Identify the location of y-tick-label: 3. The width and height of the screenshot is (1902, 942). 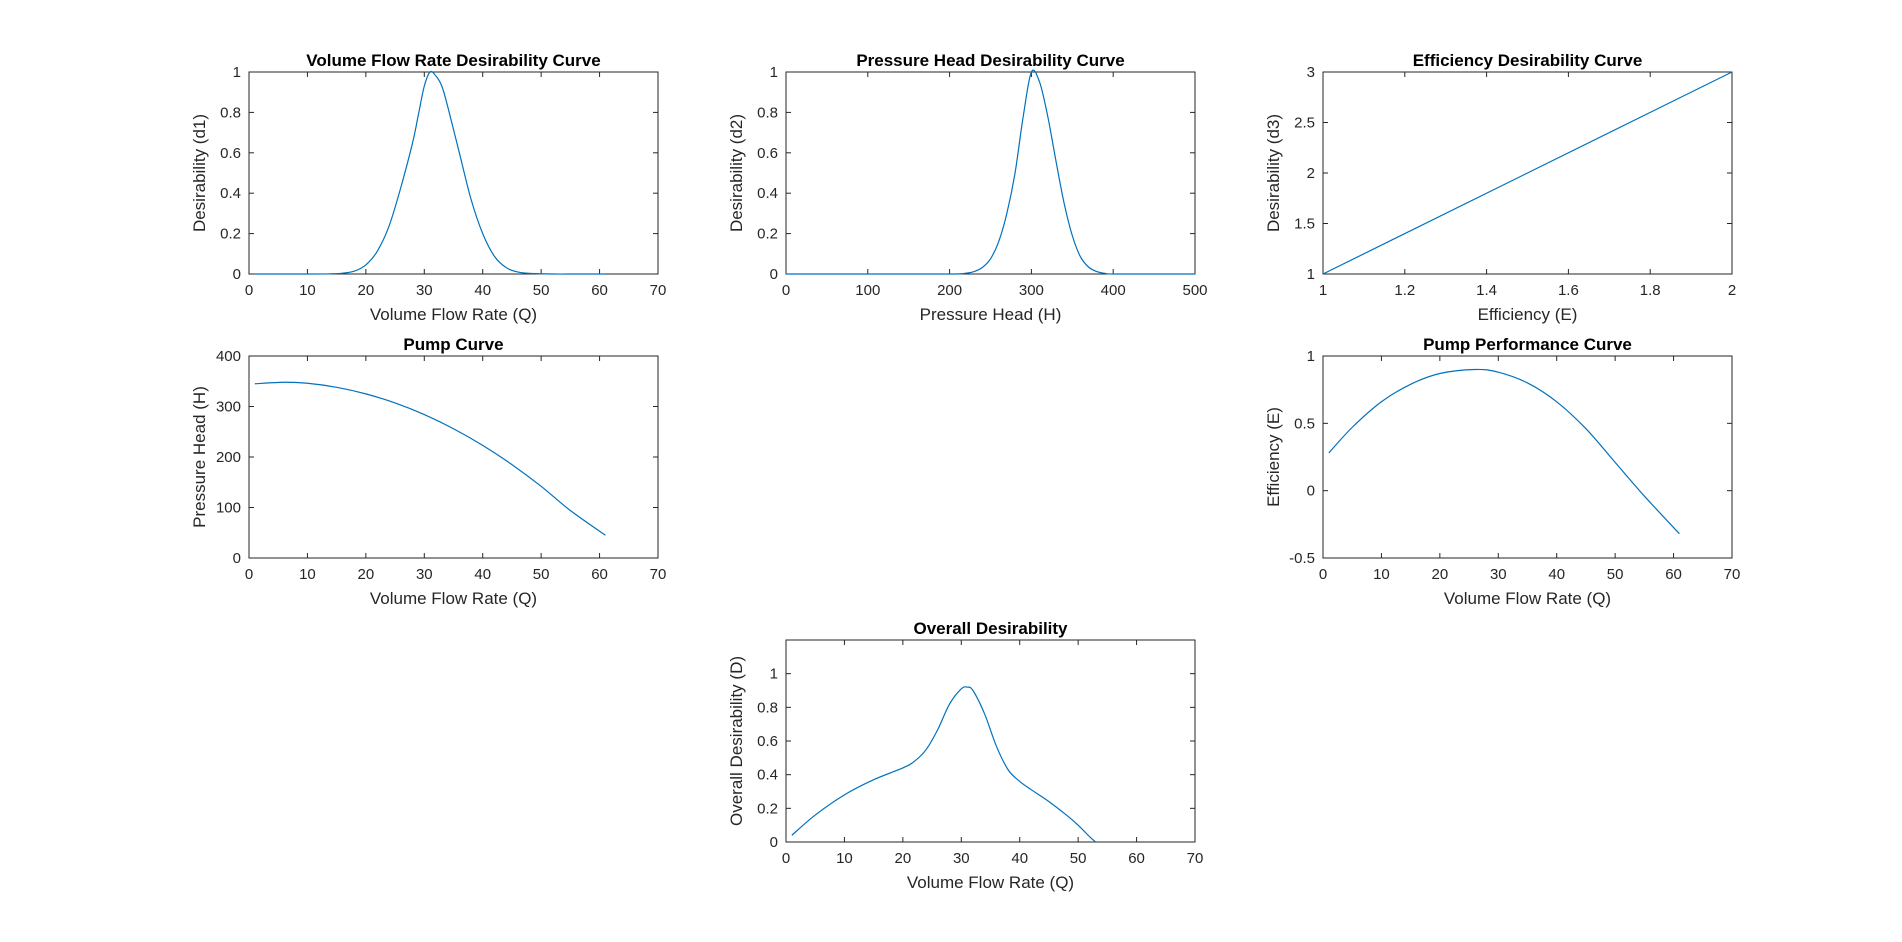
(1311, 72).